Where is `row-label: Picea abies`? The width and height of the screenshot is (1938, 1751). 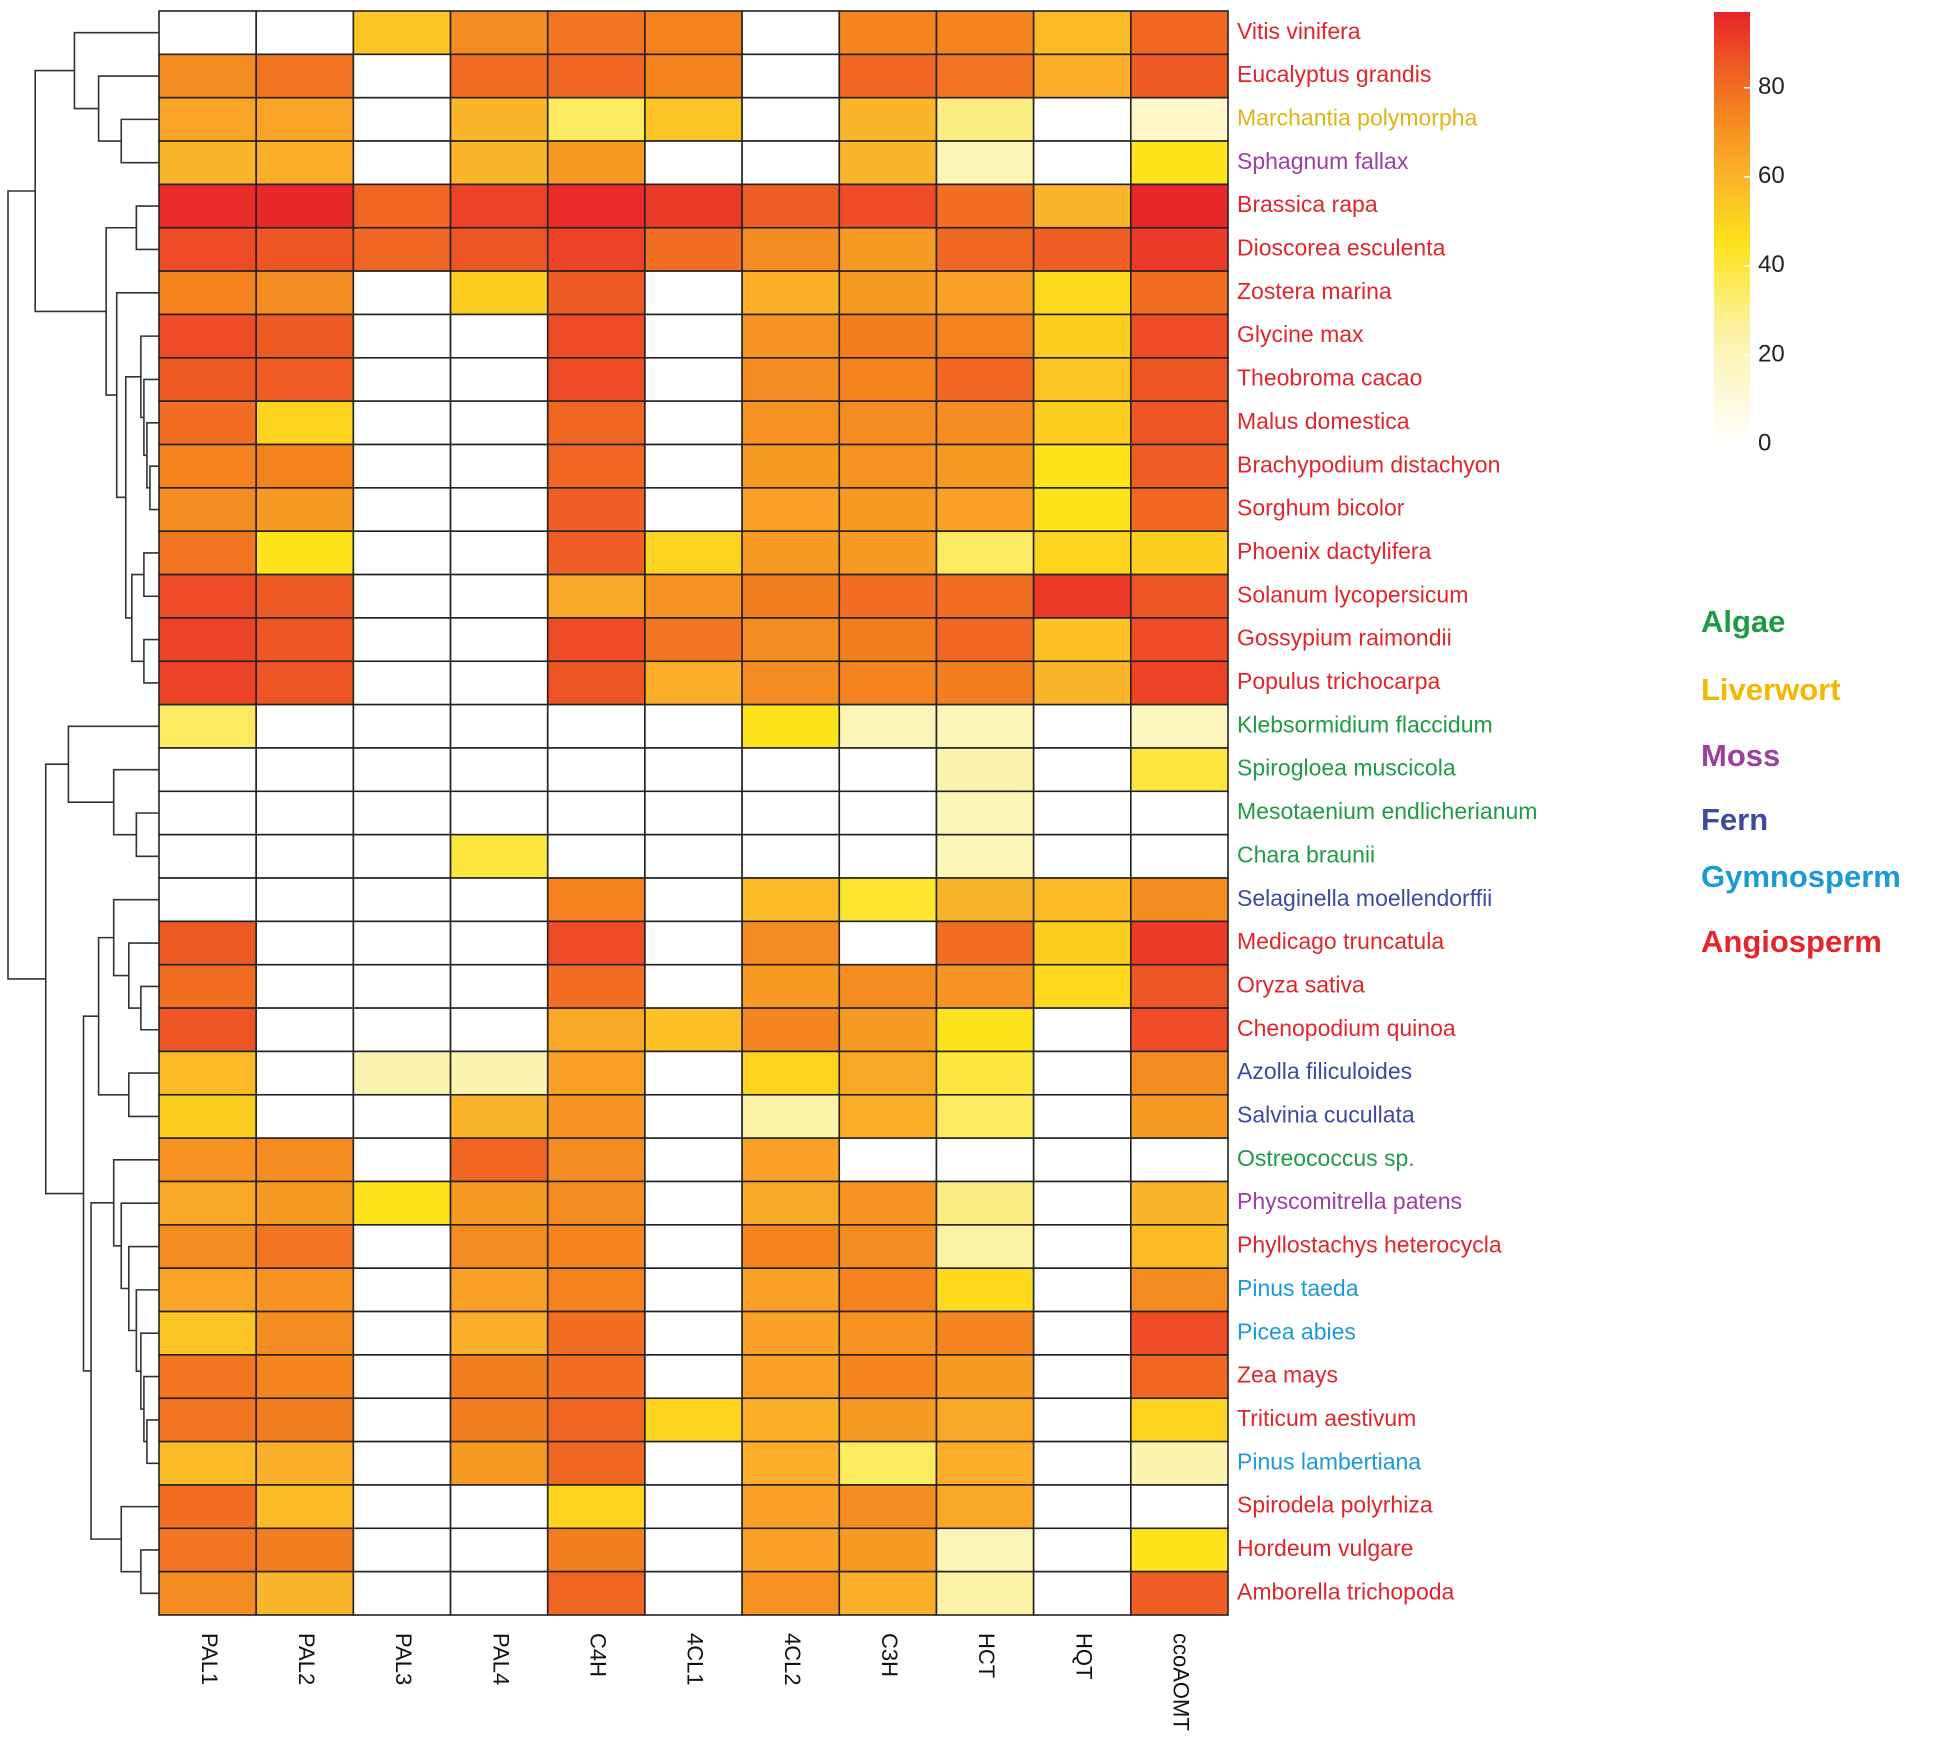 row-label: Picea abies is located at coordinates (1296, 1331).